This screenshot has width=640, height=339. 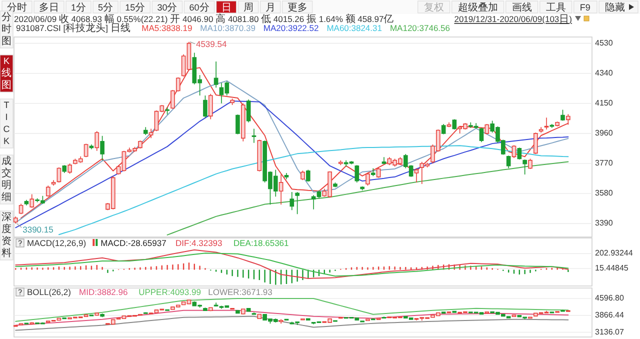 I want to click on y-tick-label: 3390, so click(x=604, y=223).